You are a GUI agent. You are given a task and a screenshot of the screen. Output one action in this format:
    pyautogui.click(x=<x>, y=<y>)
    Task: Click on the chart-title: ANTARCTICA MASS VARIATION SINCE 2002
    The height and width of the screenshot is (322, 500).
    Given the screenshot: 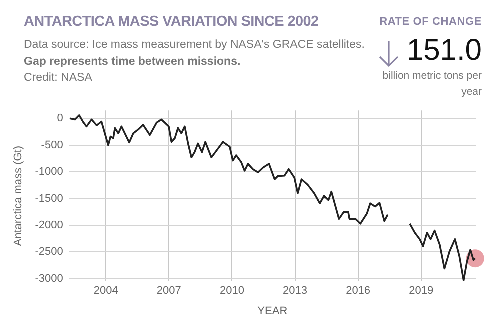 What is the action you would take?
    pyautogui.click(x=171, y=22)
    